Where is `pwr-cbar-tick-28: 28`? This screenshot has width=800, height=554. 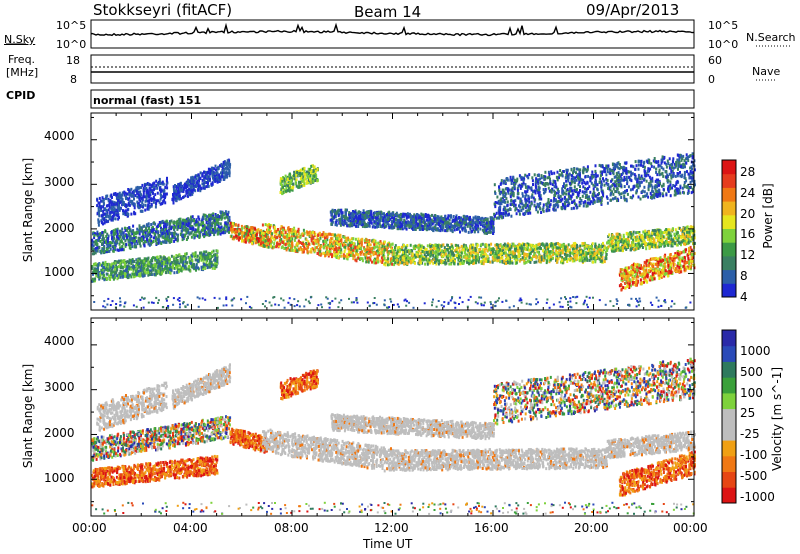
pwr-cbar-tick-28: 28 is located at coordinates (748, 172).